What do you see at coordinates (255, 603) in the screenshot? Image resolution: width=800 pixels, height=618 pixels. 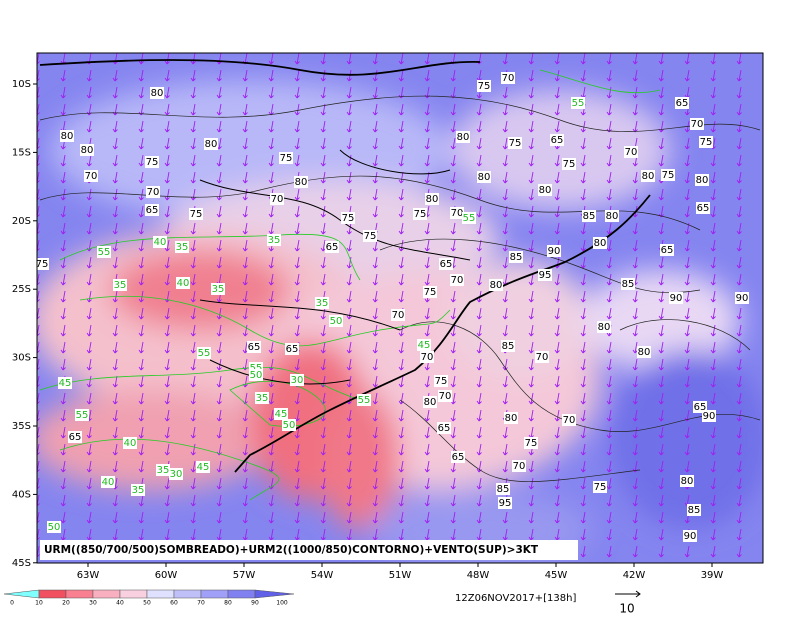 I see `colorbar-label: 90` at bounding box center [255, 603].